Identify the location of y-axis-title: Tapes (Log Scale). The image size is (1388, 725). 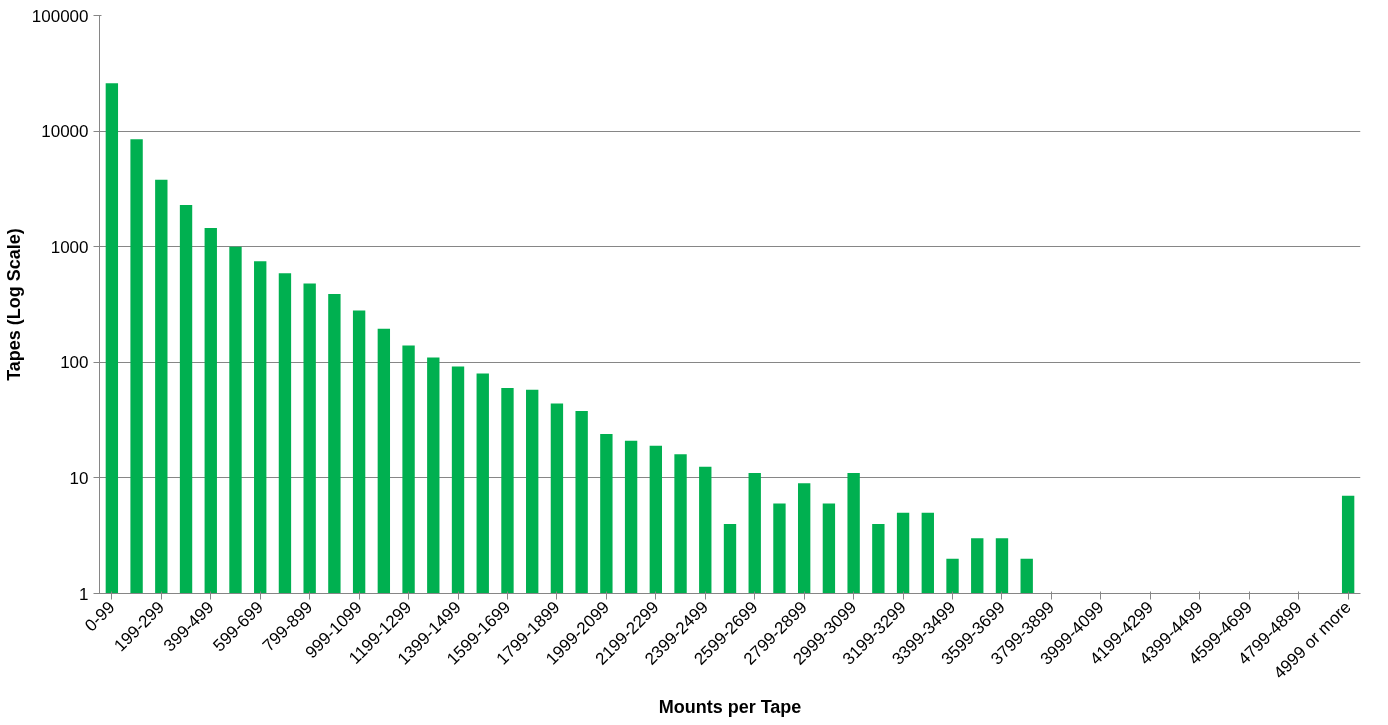
(13, 304).